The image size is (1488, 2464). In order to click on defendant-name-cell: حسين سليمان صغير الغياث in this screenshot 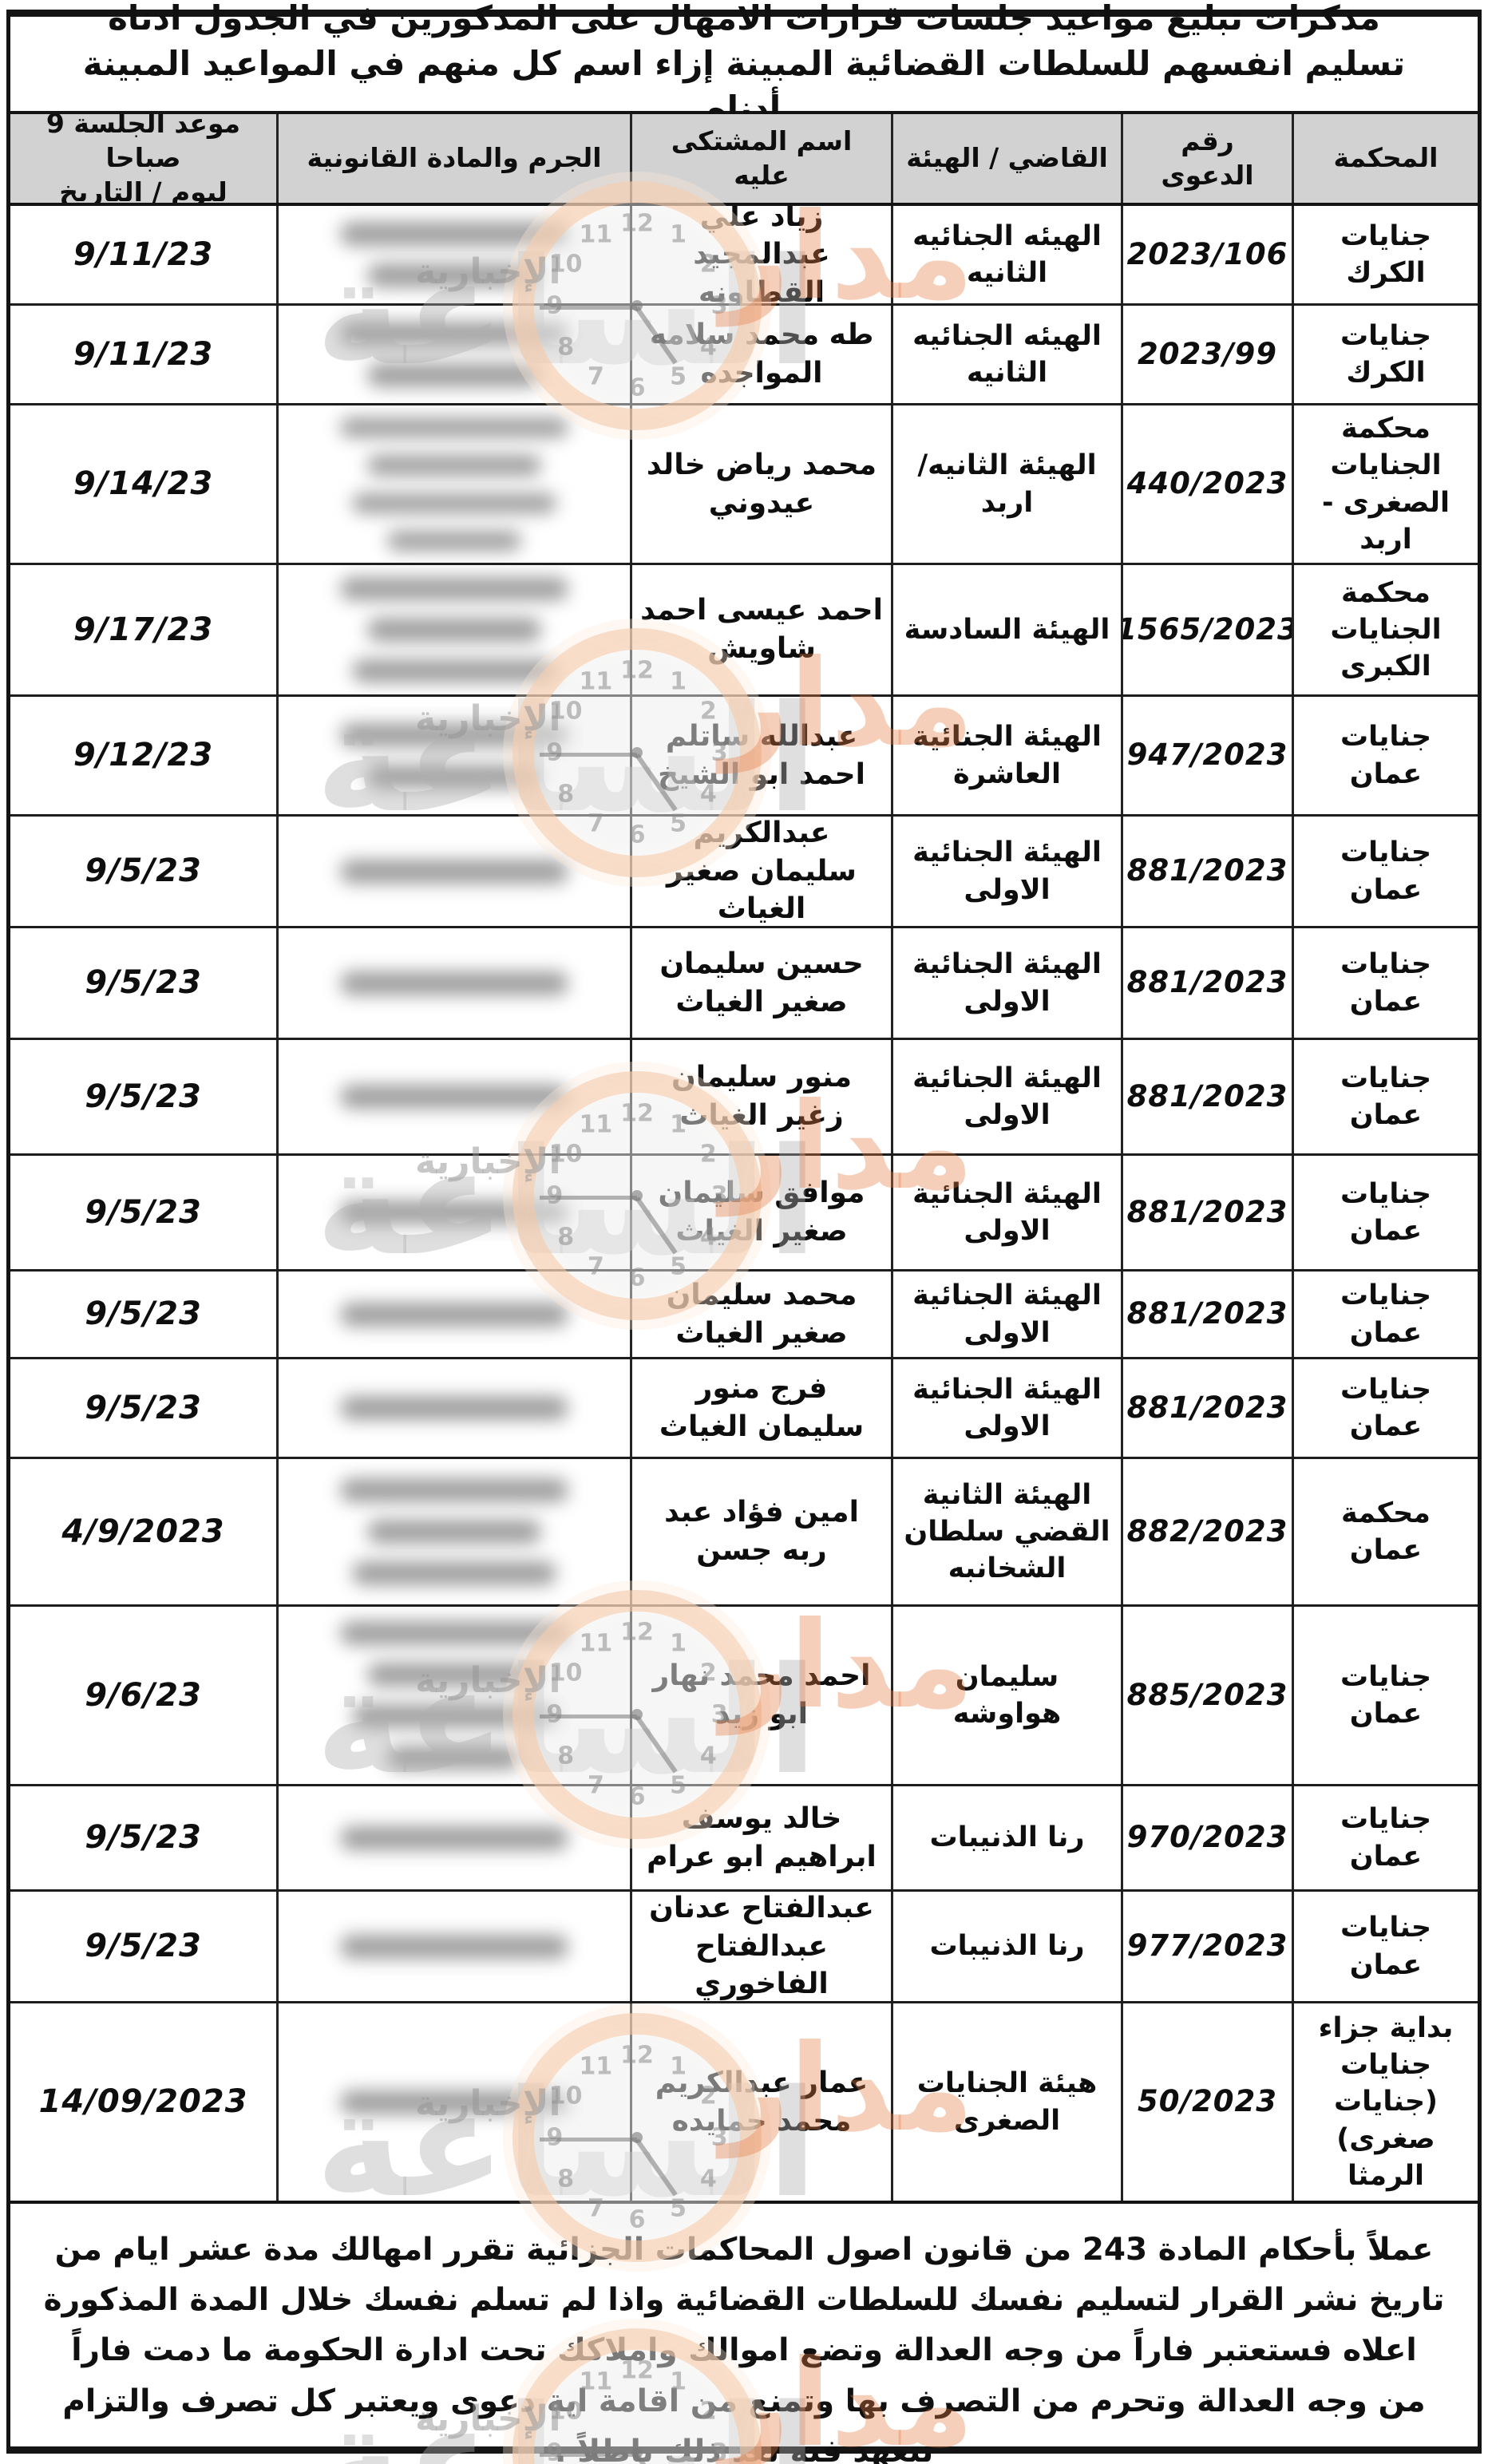, I will do `click(760, 983)`.